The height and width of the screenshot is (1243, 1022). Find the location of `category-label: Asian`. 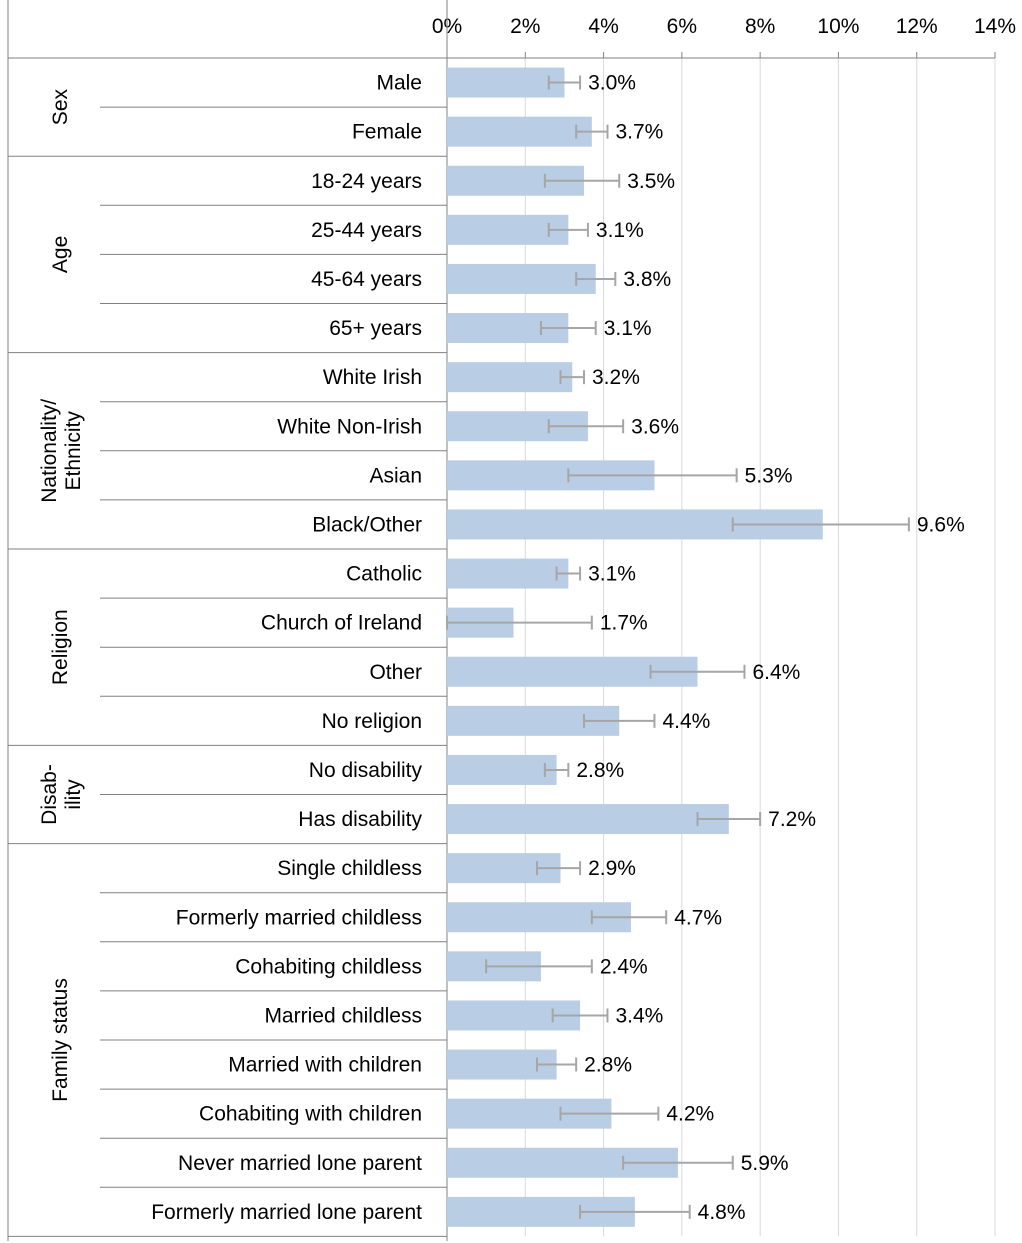

category-label: Asian is located at coordinates (395, 475).